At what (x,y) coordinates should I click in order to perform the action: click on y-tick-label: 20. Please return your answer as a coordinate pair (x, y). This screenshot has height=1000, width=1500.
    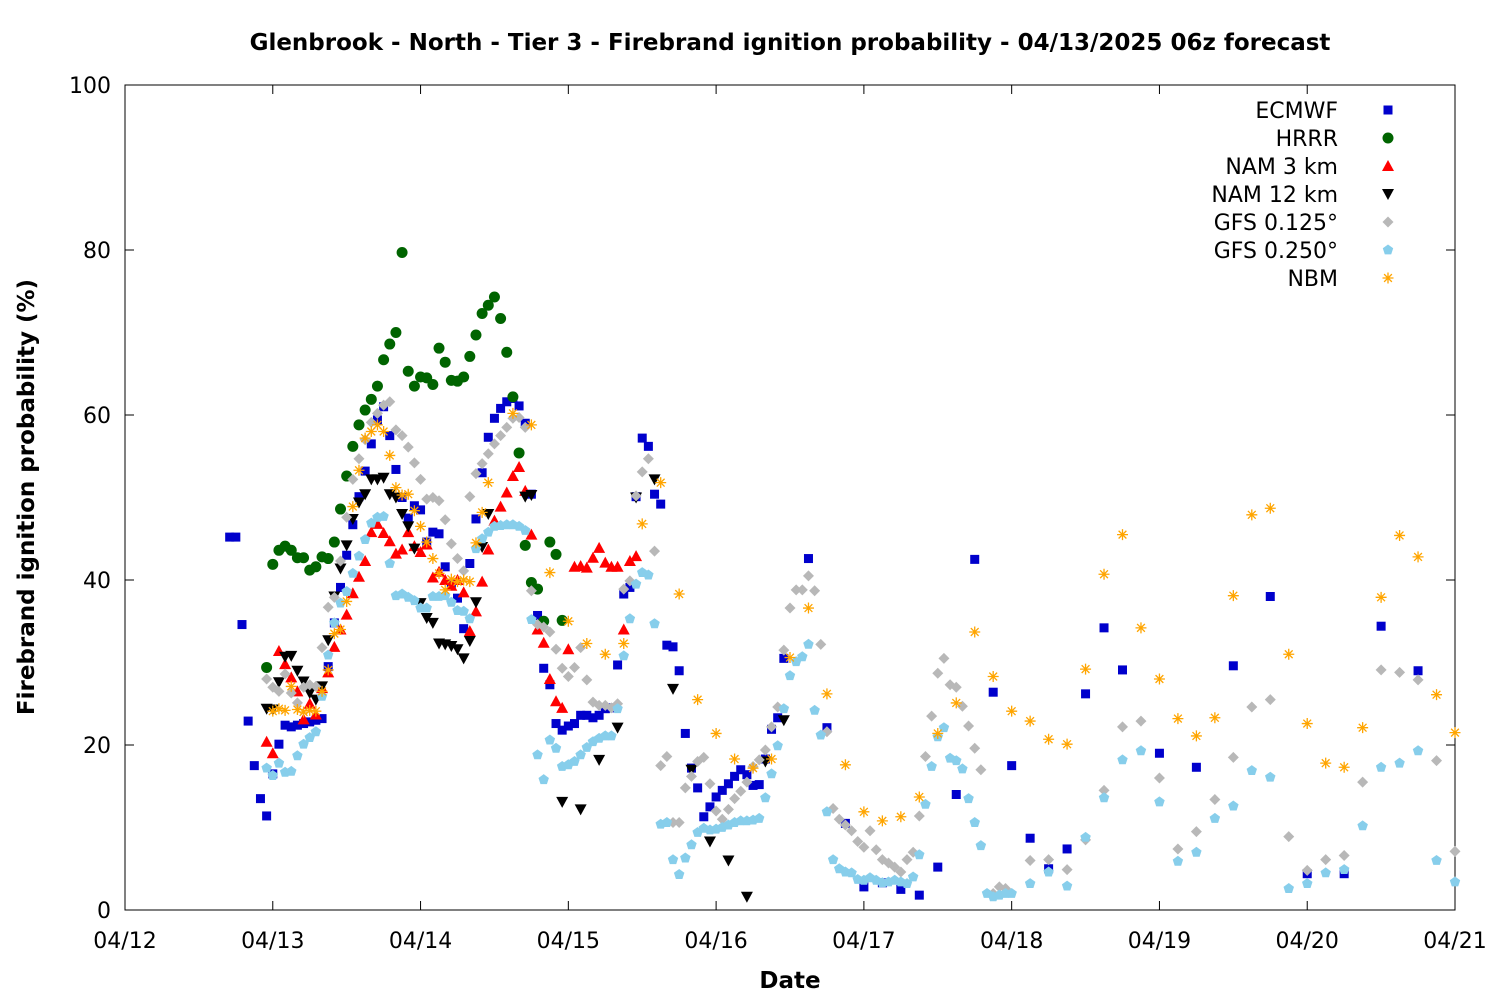
    Looking at the image, I should click on (97, 746).